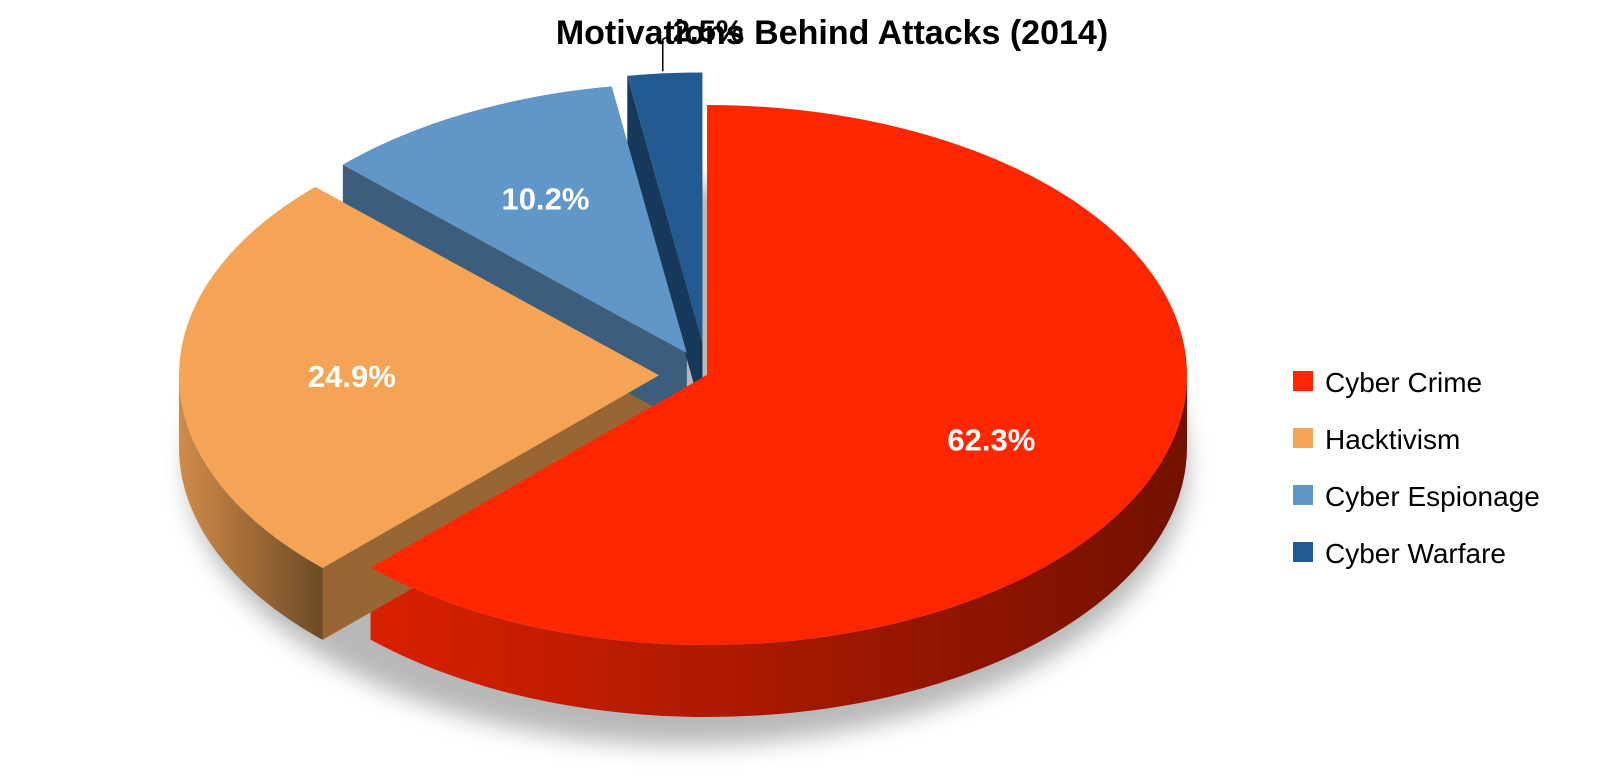 This screenshot has height=776, width=1616. I want to click on legend-swatch-cyber-crime, so click(1303, 381).